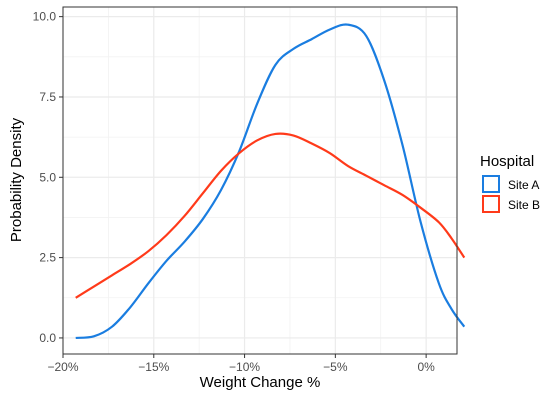 Image resolution: width=550 pixels, height=400 pixels. I want to click on x-tick-label: −20%, so click(62, 367).